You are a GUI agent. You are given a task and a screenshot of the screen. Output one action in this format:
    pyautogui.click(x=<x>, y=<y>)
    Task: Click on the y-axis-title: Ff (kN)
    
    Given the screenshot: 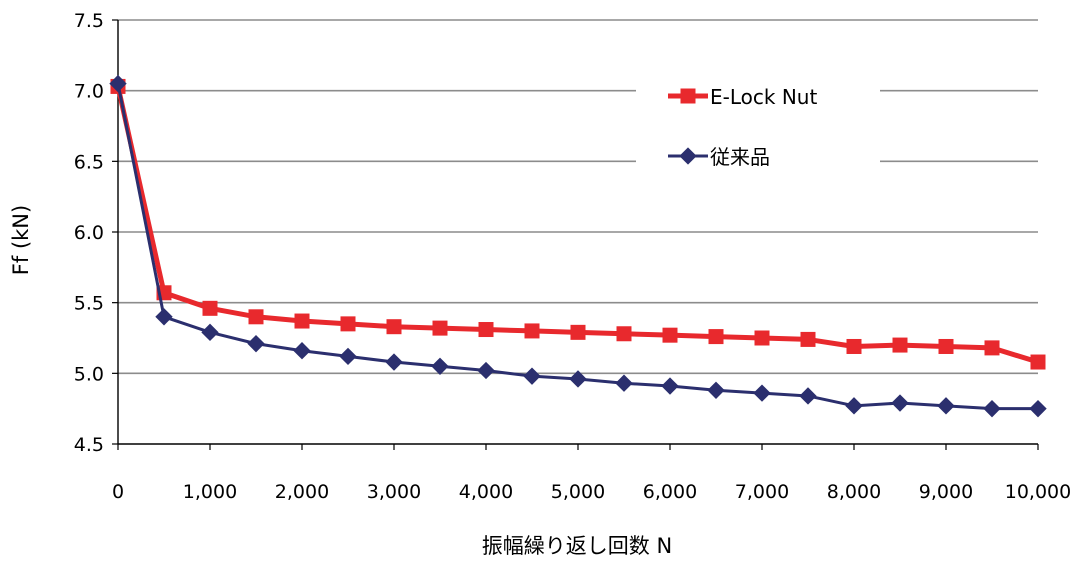 What is the action you would take?
    pyautogui.click(x=21, y=240)
    